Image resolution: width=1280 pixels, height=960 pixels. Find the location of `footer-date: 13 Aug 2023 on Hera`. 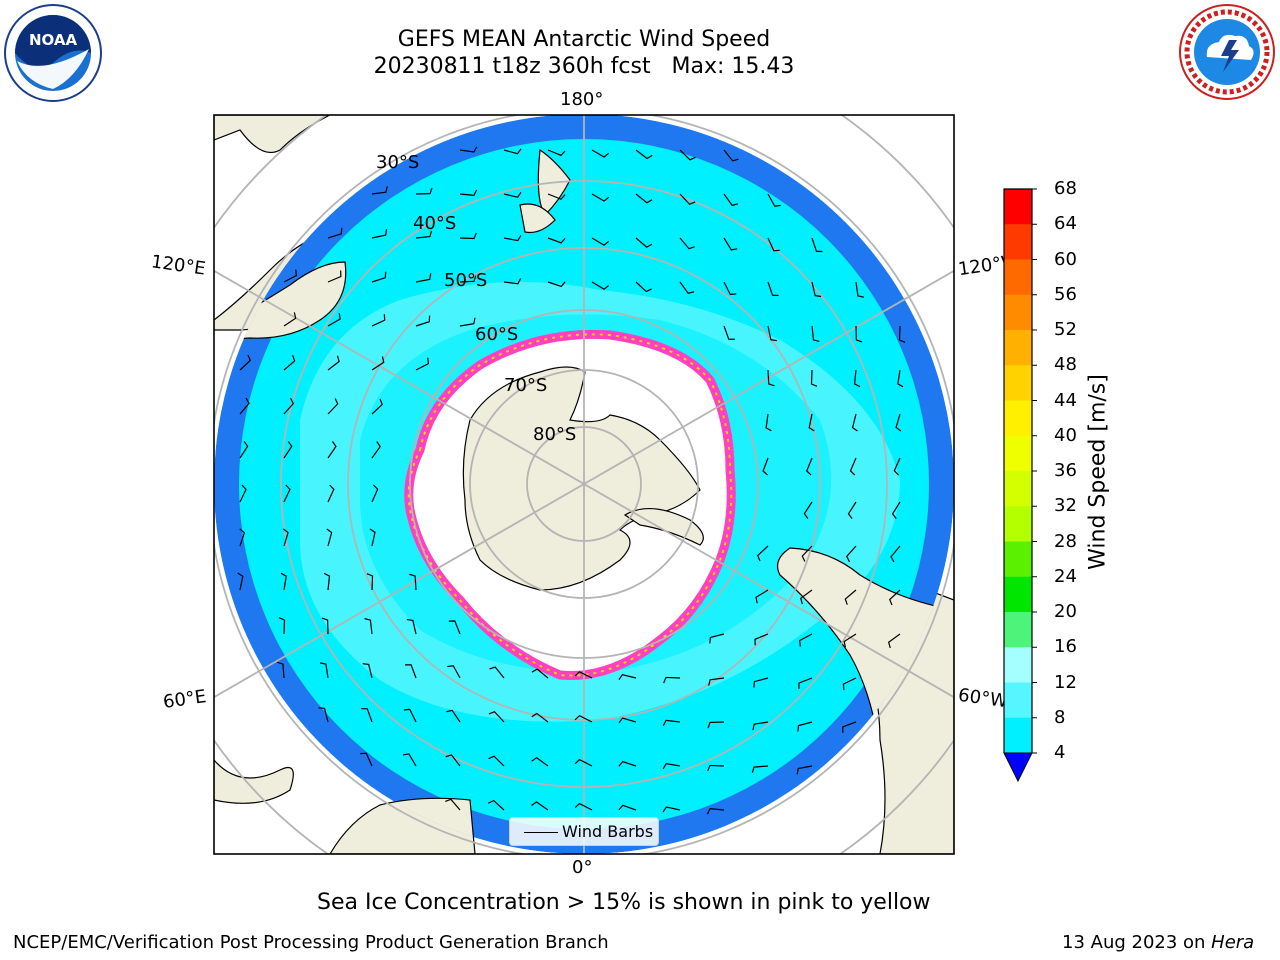

footer-date: 13 Aug 2023 on Hera is located at coordinates (1158, 942).